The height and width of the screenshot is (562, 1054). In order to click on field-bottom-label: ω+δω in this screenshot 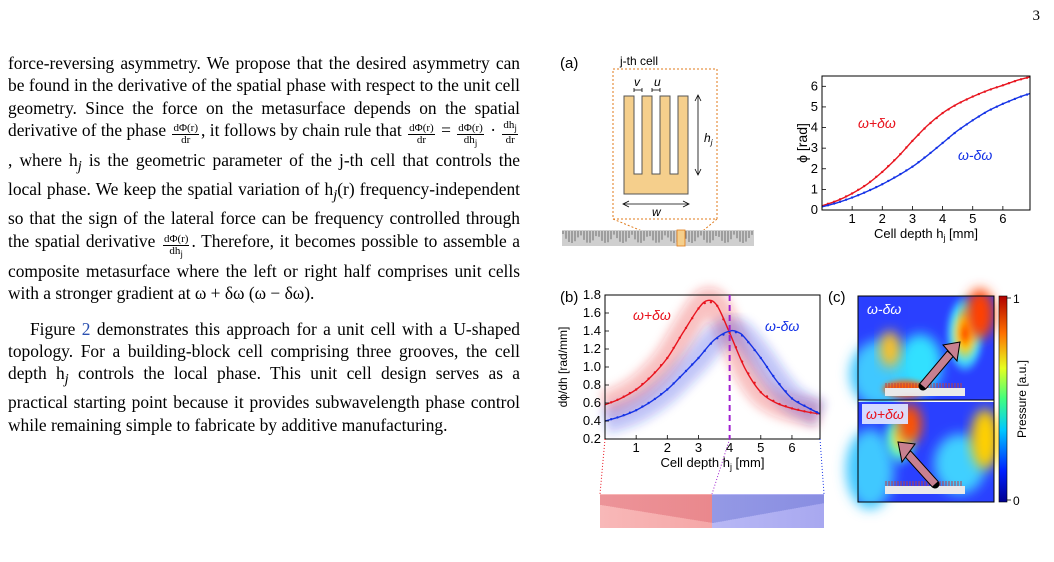, I will do `click(885, 414)`.